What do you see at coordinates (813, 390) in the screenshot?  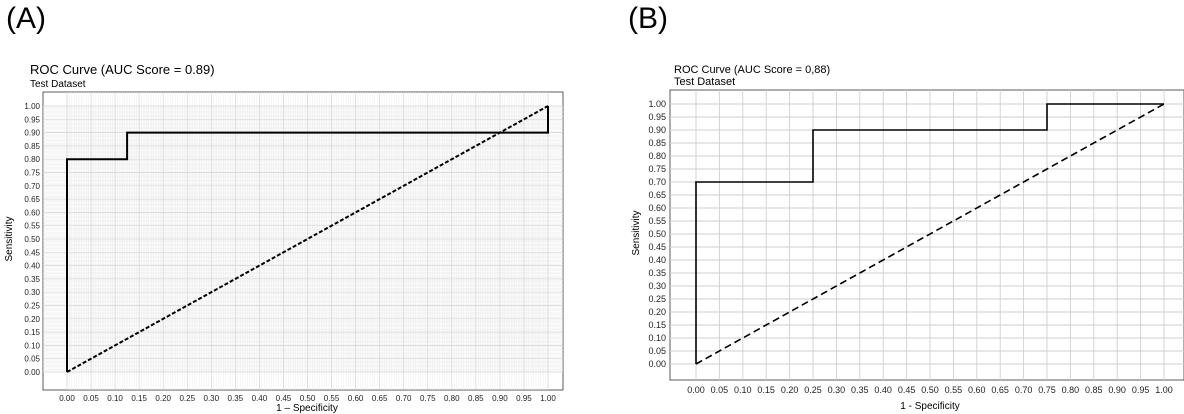 I see `x-tick-label: 0.25` at bounding box center [813, 390].